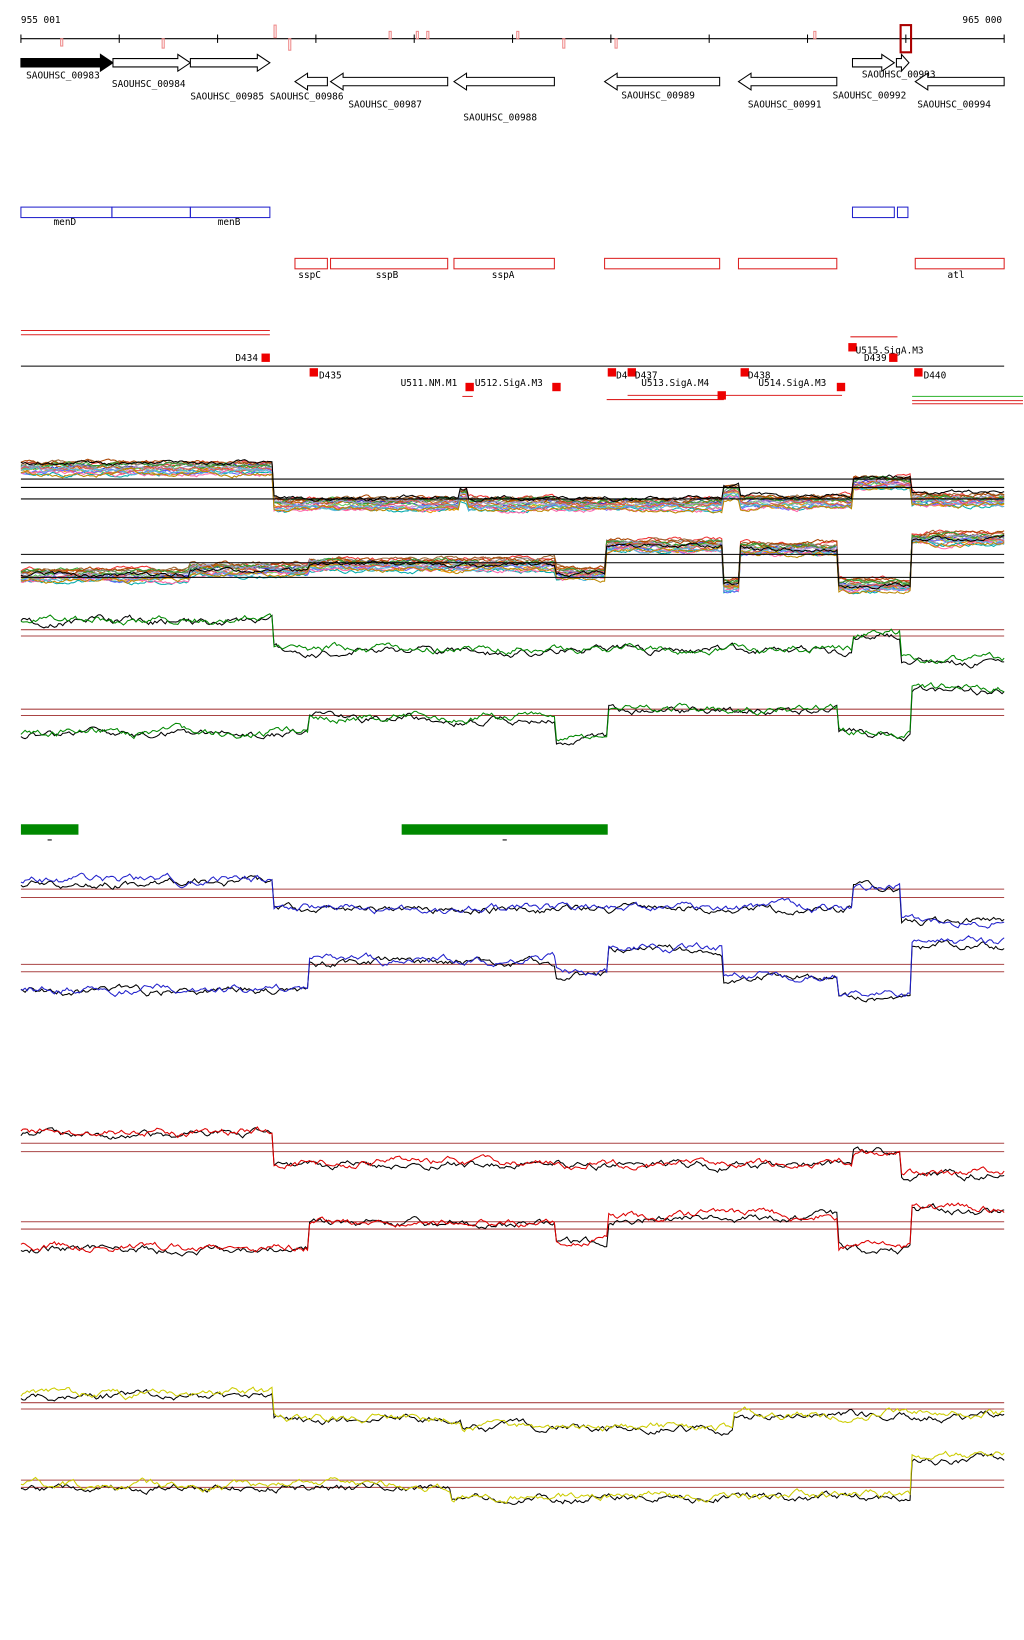 Image resolution: width=1024 pixels, height=1640 pixels. I want to click on site-label: U513.SigA.M4, so click(675, 383).